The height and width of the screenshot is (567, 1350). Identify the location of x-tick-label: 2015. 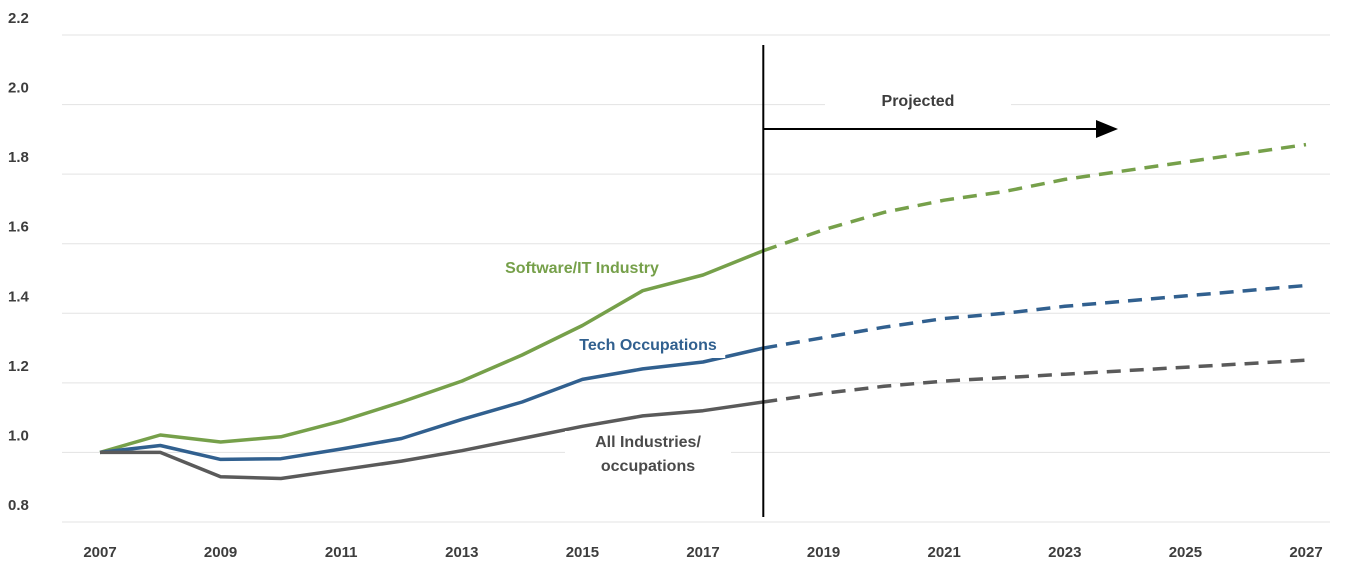
(582, 552).